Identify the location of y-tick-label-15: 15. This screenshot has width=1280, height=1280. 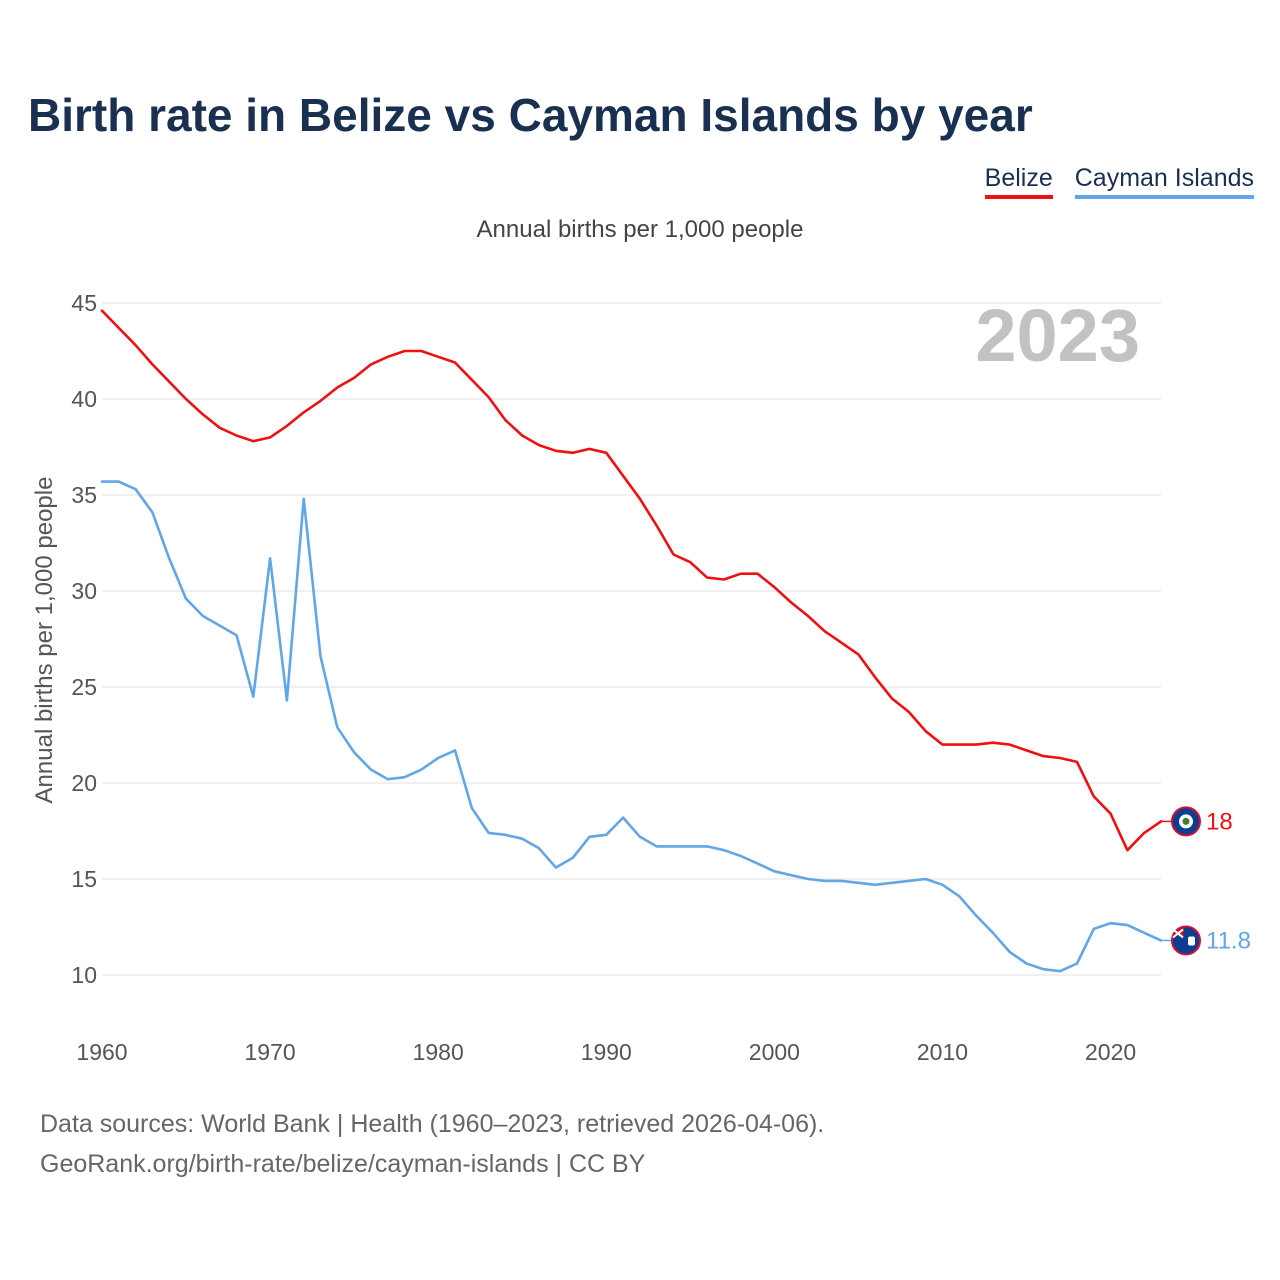
(84, 879).